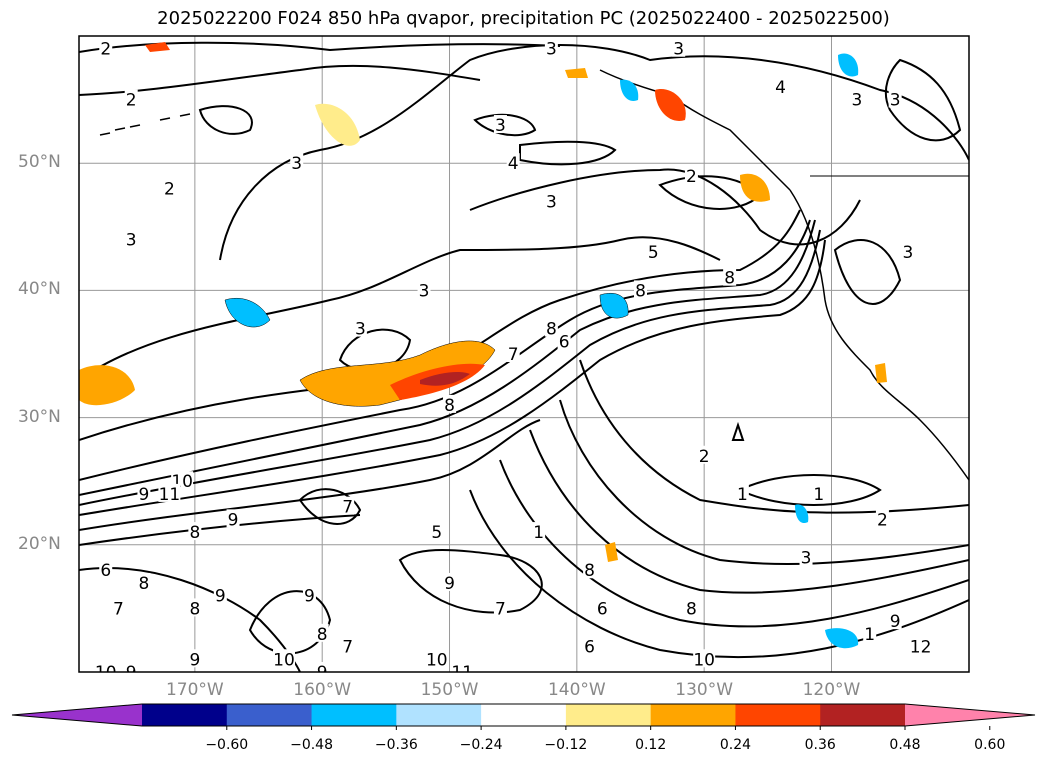 The width and height of the screenshot is (1047, 765). What do you see at coordinates (322, 690) in the screenshot?
I see `lon-label: 160°W` at bounding box center [322, 690].